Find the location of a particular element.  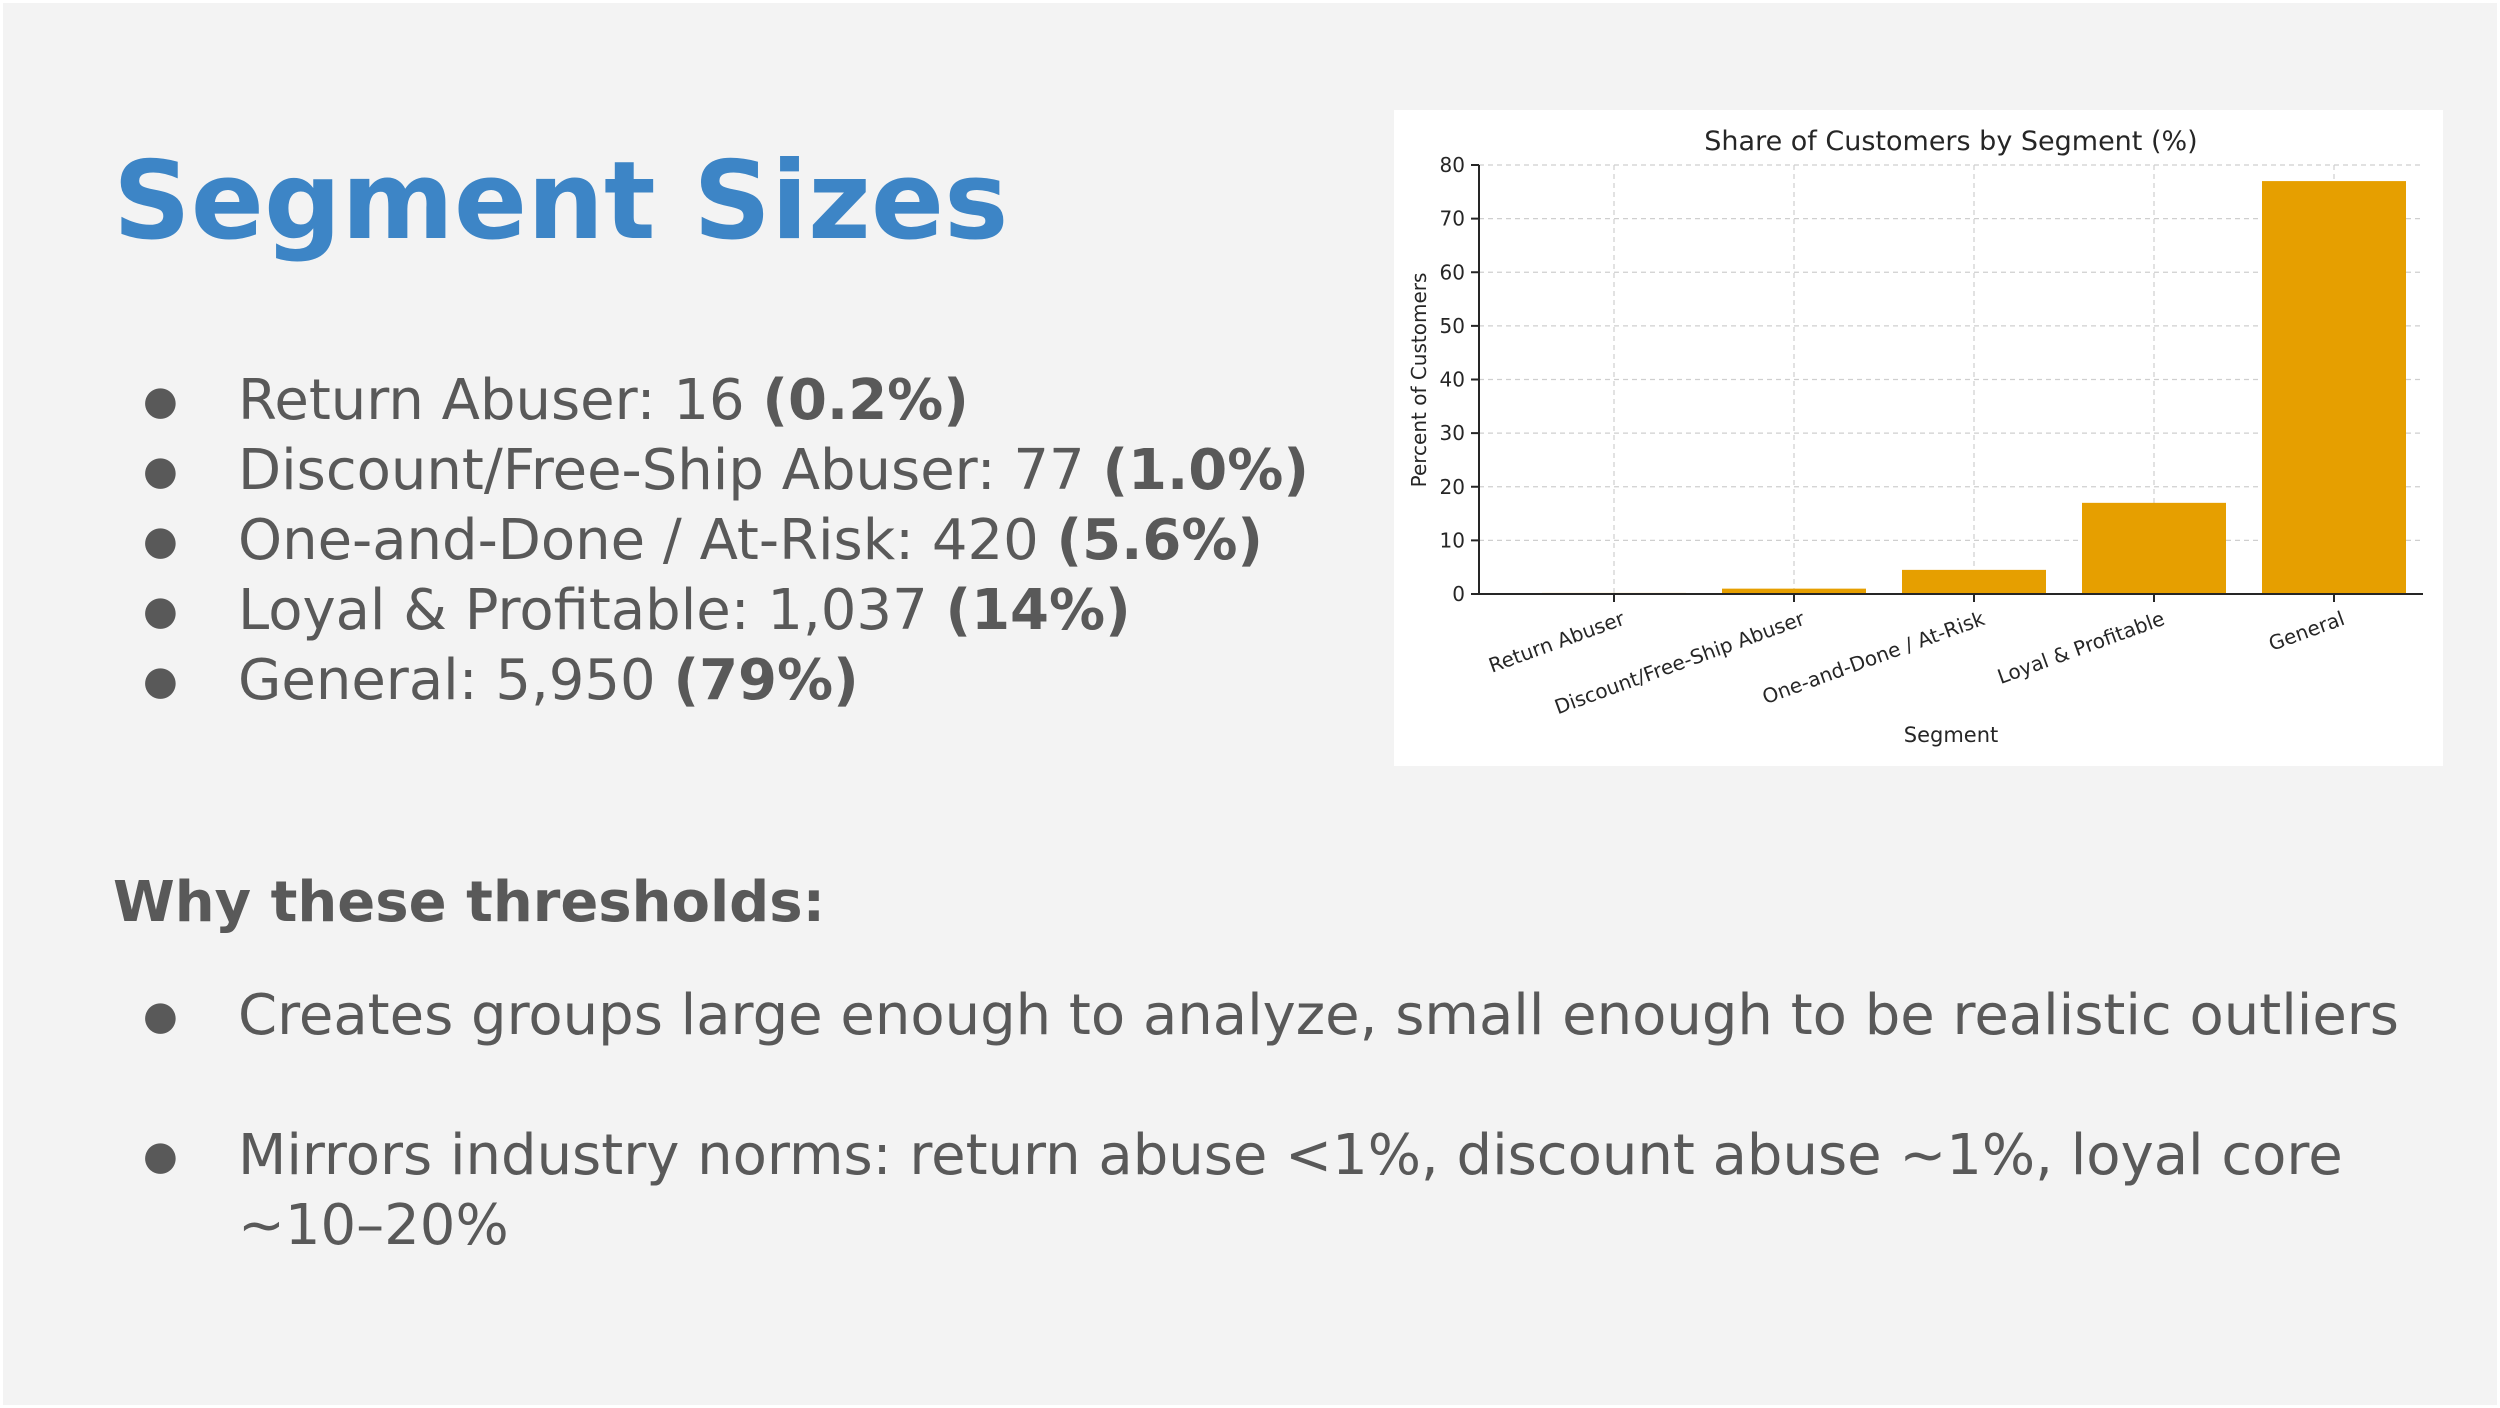

y-tick-labels: 0 10 20 30 40 50 60 70 80 is located at coordinates (1452, 379).